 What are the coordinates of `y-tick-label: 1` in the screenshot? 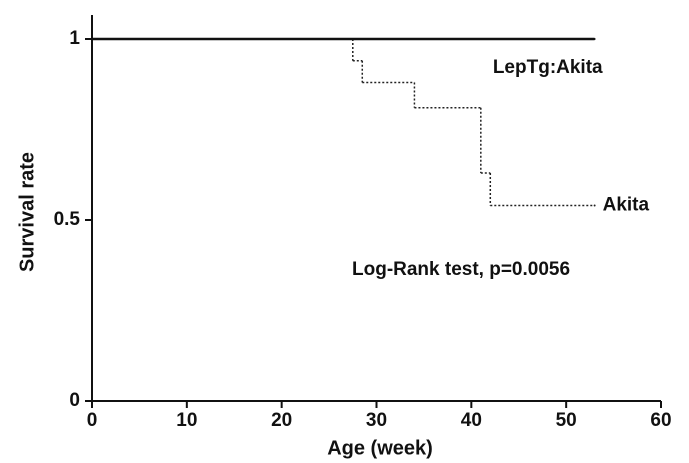 It's located at (74, 38).